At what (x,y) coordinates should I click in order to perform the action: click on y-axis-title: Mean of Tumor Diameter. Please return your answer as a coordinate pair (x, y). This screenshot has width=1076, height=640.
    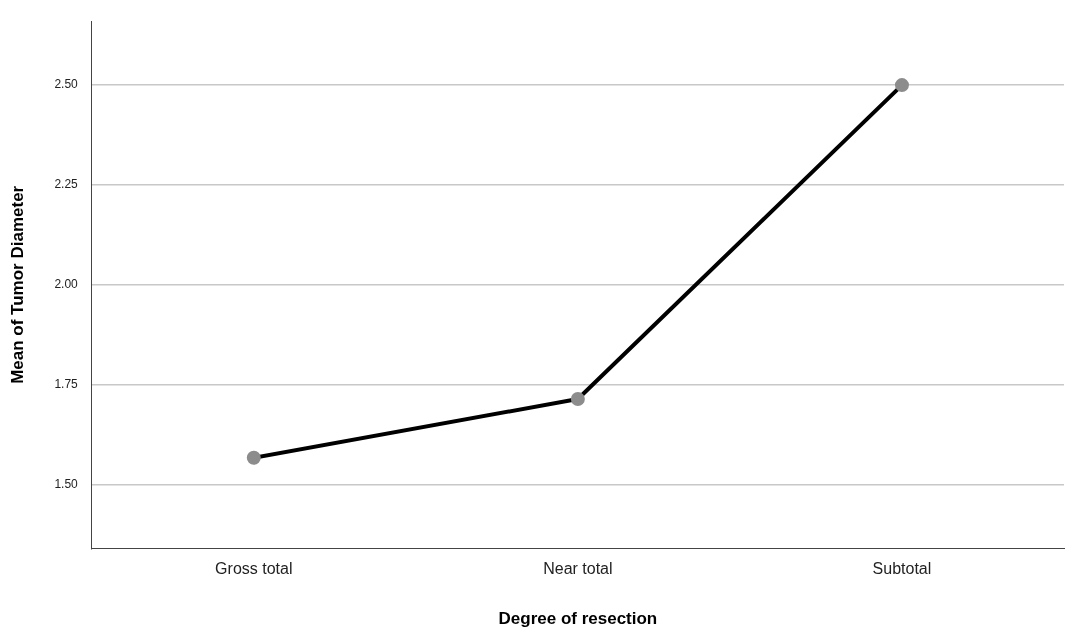
    Looking at the image, I should click on (17, 284).